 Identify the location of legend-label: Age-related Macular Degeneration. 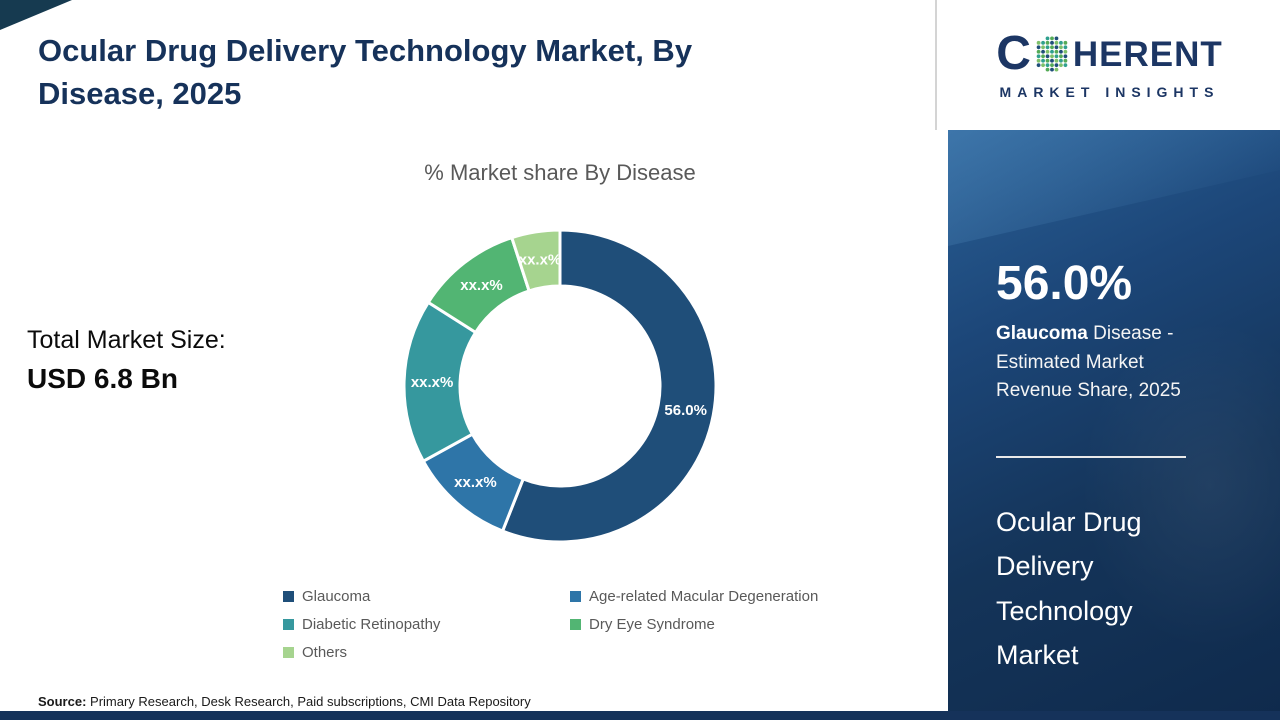
(704, 596).